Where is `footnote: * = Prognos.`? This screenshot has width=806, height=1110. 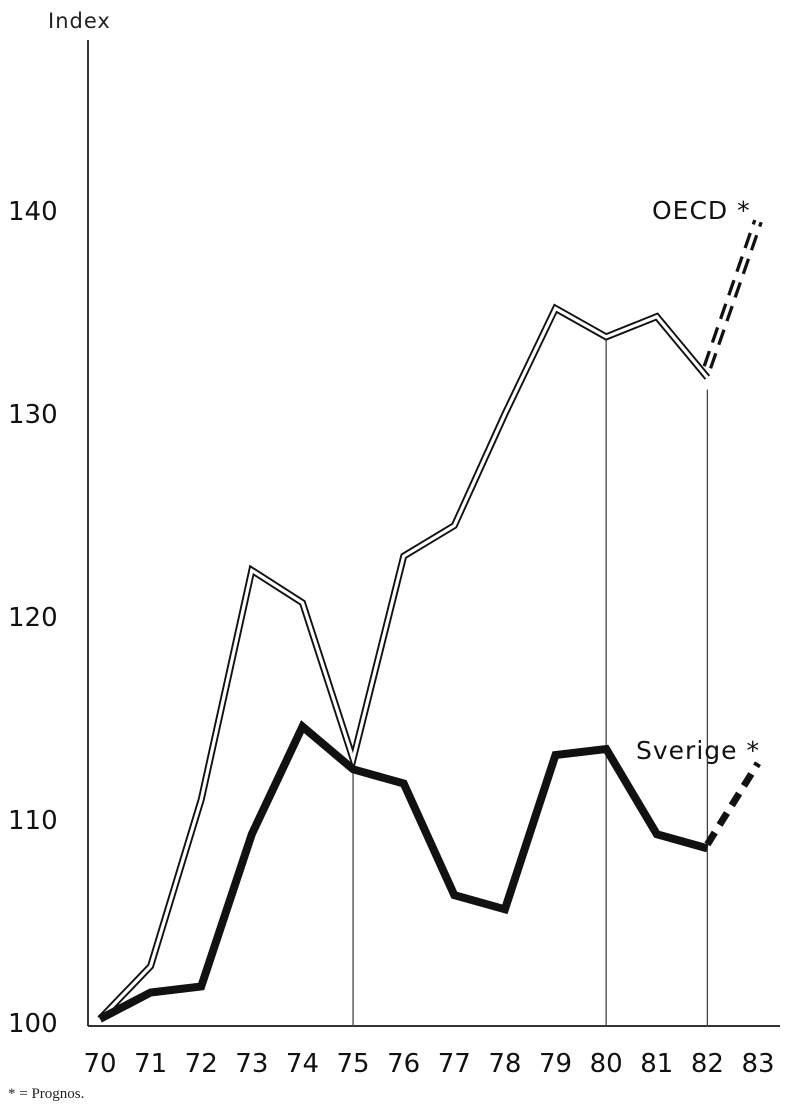
footnote: * = Prognos. is located at coordinates (46, 1094).